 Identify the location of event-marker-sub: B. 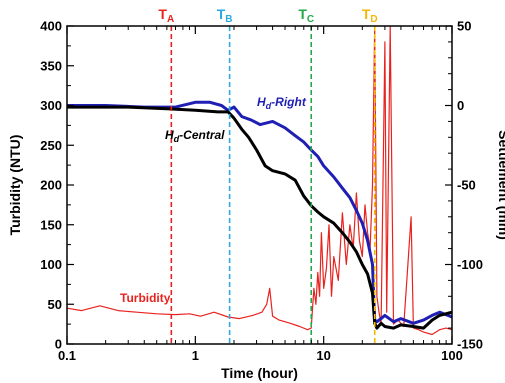
(228, 19).